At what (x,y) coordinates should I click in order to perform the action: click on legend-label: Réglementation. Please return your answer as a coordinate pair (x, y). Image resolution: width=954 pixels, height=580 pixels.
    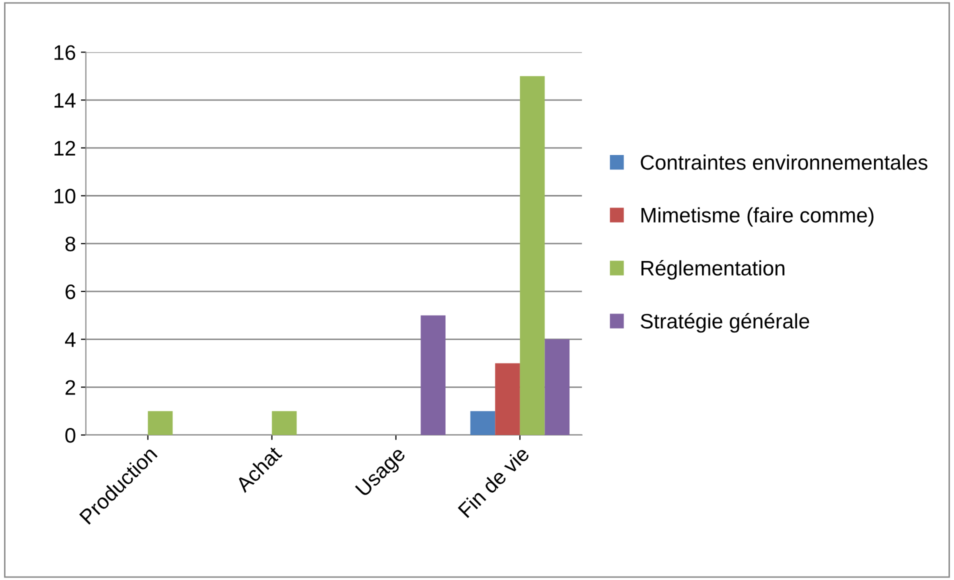
    Looking at the image, I should click on (712, 270).